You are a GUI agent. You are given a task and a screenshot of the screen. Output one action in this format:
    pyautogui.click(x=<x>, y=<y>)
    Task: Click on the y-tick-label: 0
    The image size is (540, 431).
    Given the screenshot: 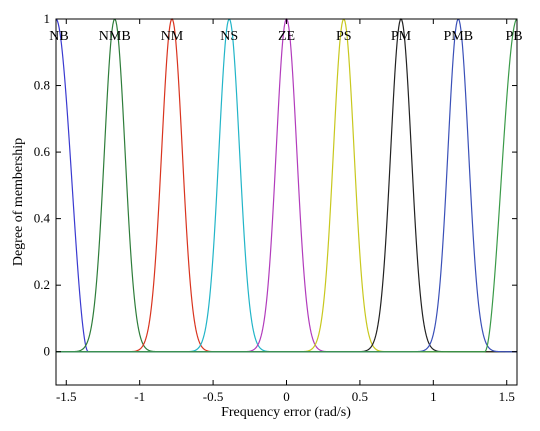 What is the action you would take?
    pyautogui.click(x=47, y=351)
    